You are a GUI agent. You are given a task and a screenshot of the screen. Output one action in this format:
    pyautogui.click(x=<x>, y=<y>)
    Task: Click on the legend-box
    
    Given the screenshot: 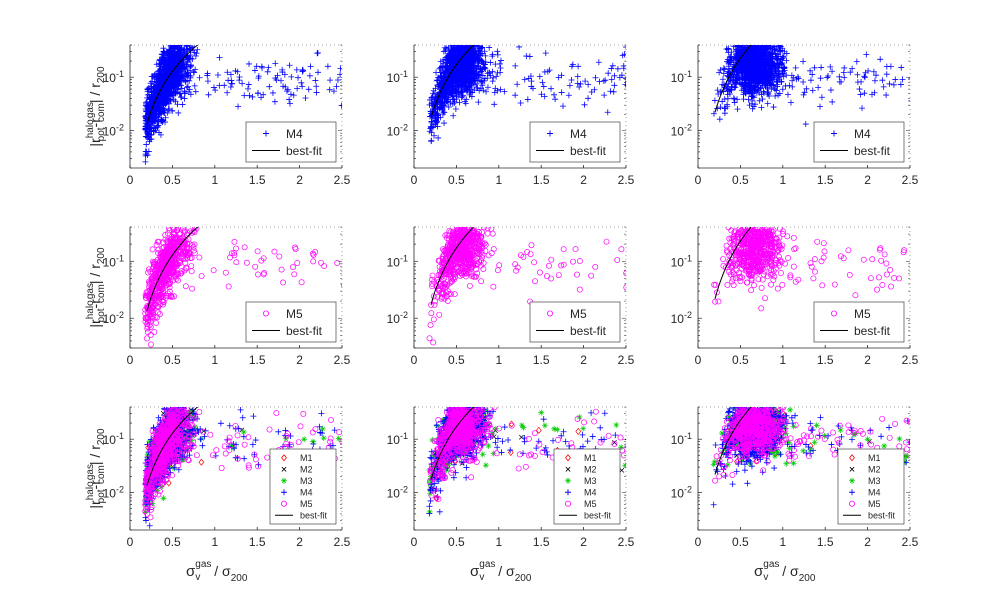 What is the action you would take?
    pyautogui.click(x=575, y=142)
    